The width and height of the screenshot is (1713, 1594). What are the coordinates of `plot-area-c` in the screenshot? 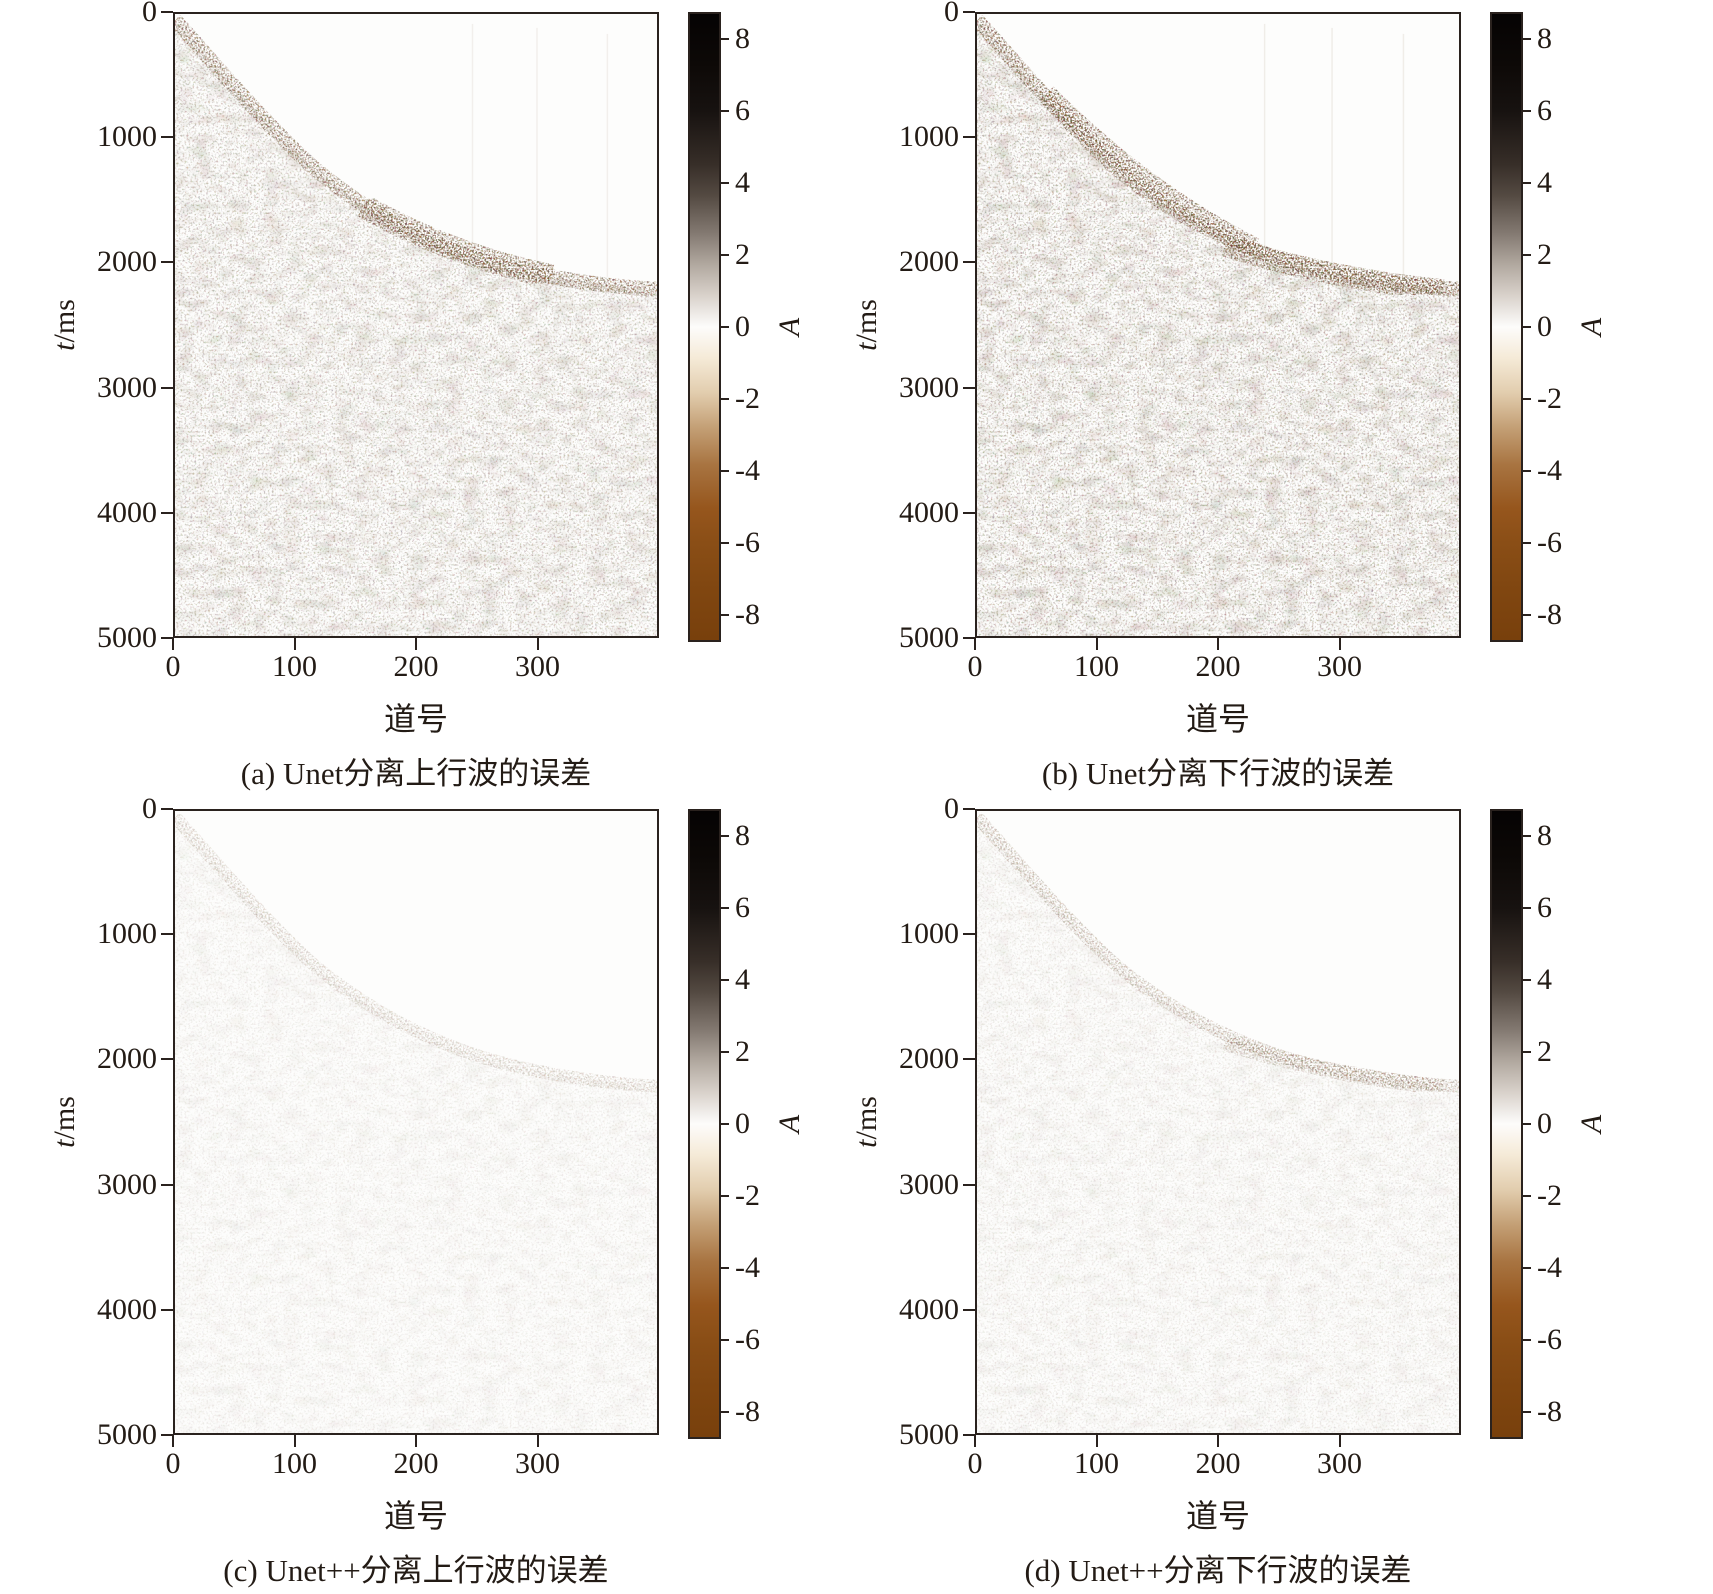 It's located at (416, 1122).